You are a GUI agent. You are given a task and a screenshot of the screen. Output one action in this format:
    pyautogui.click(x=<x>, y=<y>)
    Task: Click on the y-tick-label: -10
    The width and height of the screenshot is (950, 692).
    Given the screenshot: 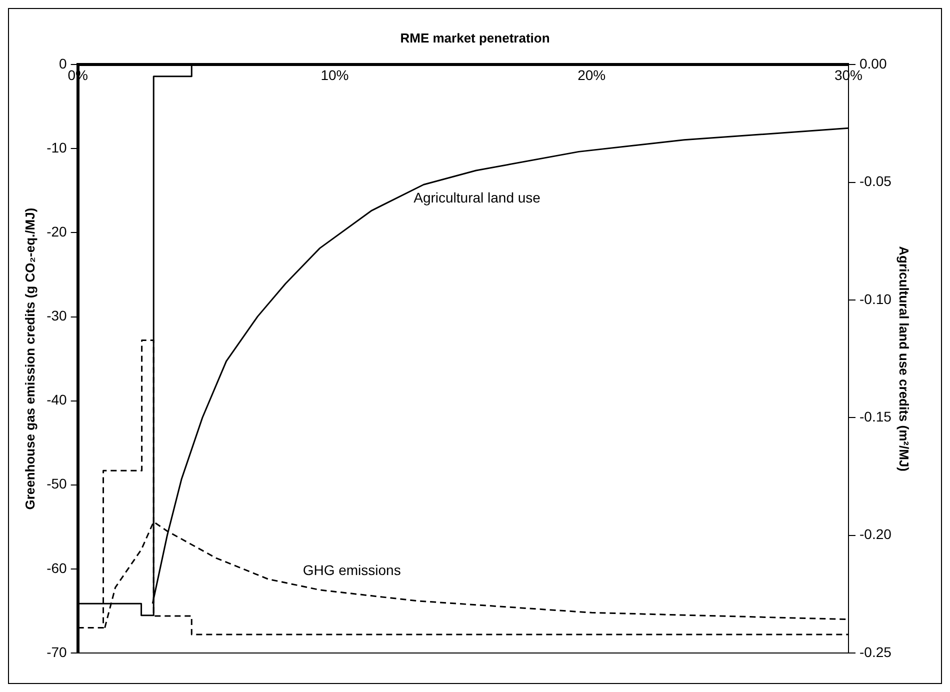 What is the action you would take?
    pyautogui.click(x=57, y=148)
    